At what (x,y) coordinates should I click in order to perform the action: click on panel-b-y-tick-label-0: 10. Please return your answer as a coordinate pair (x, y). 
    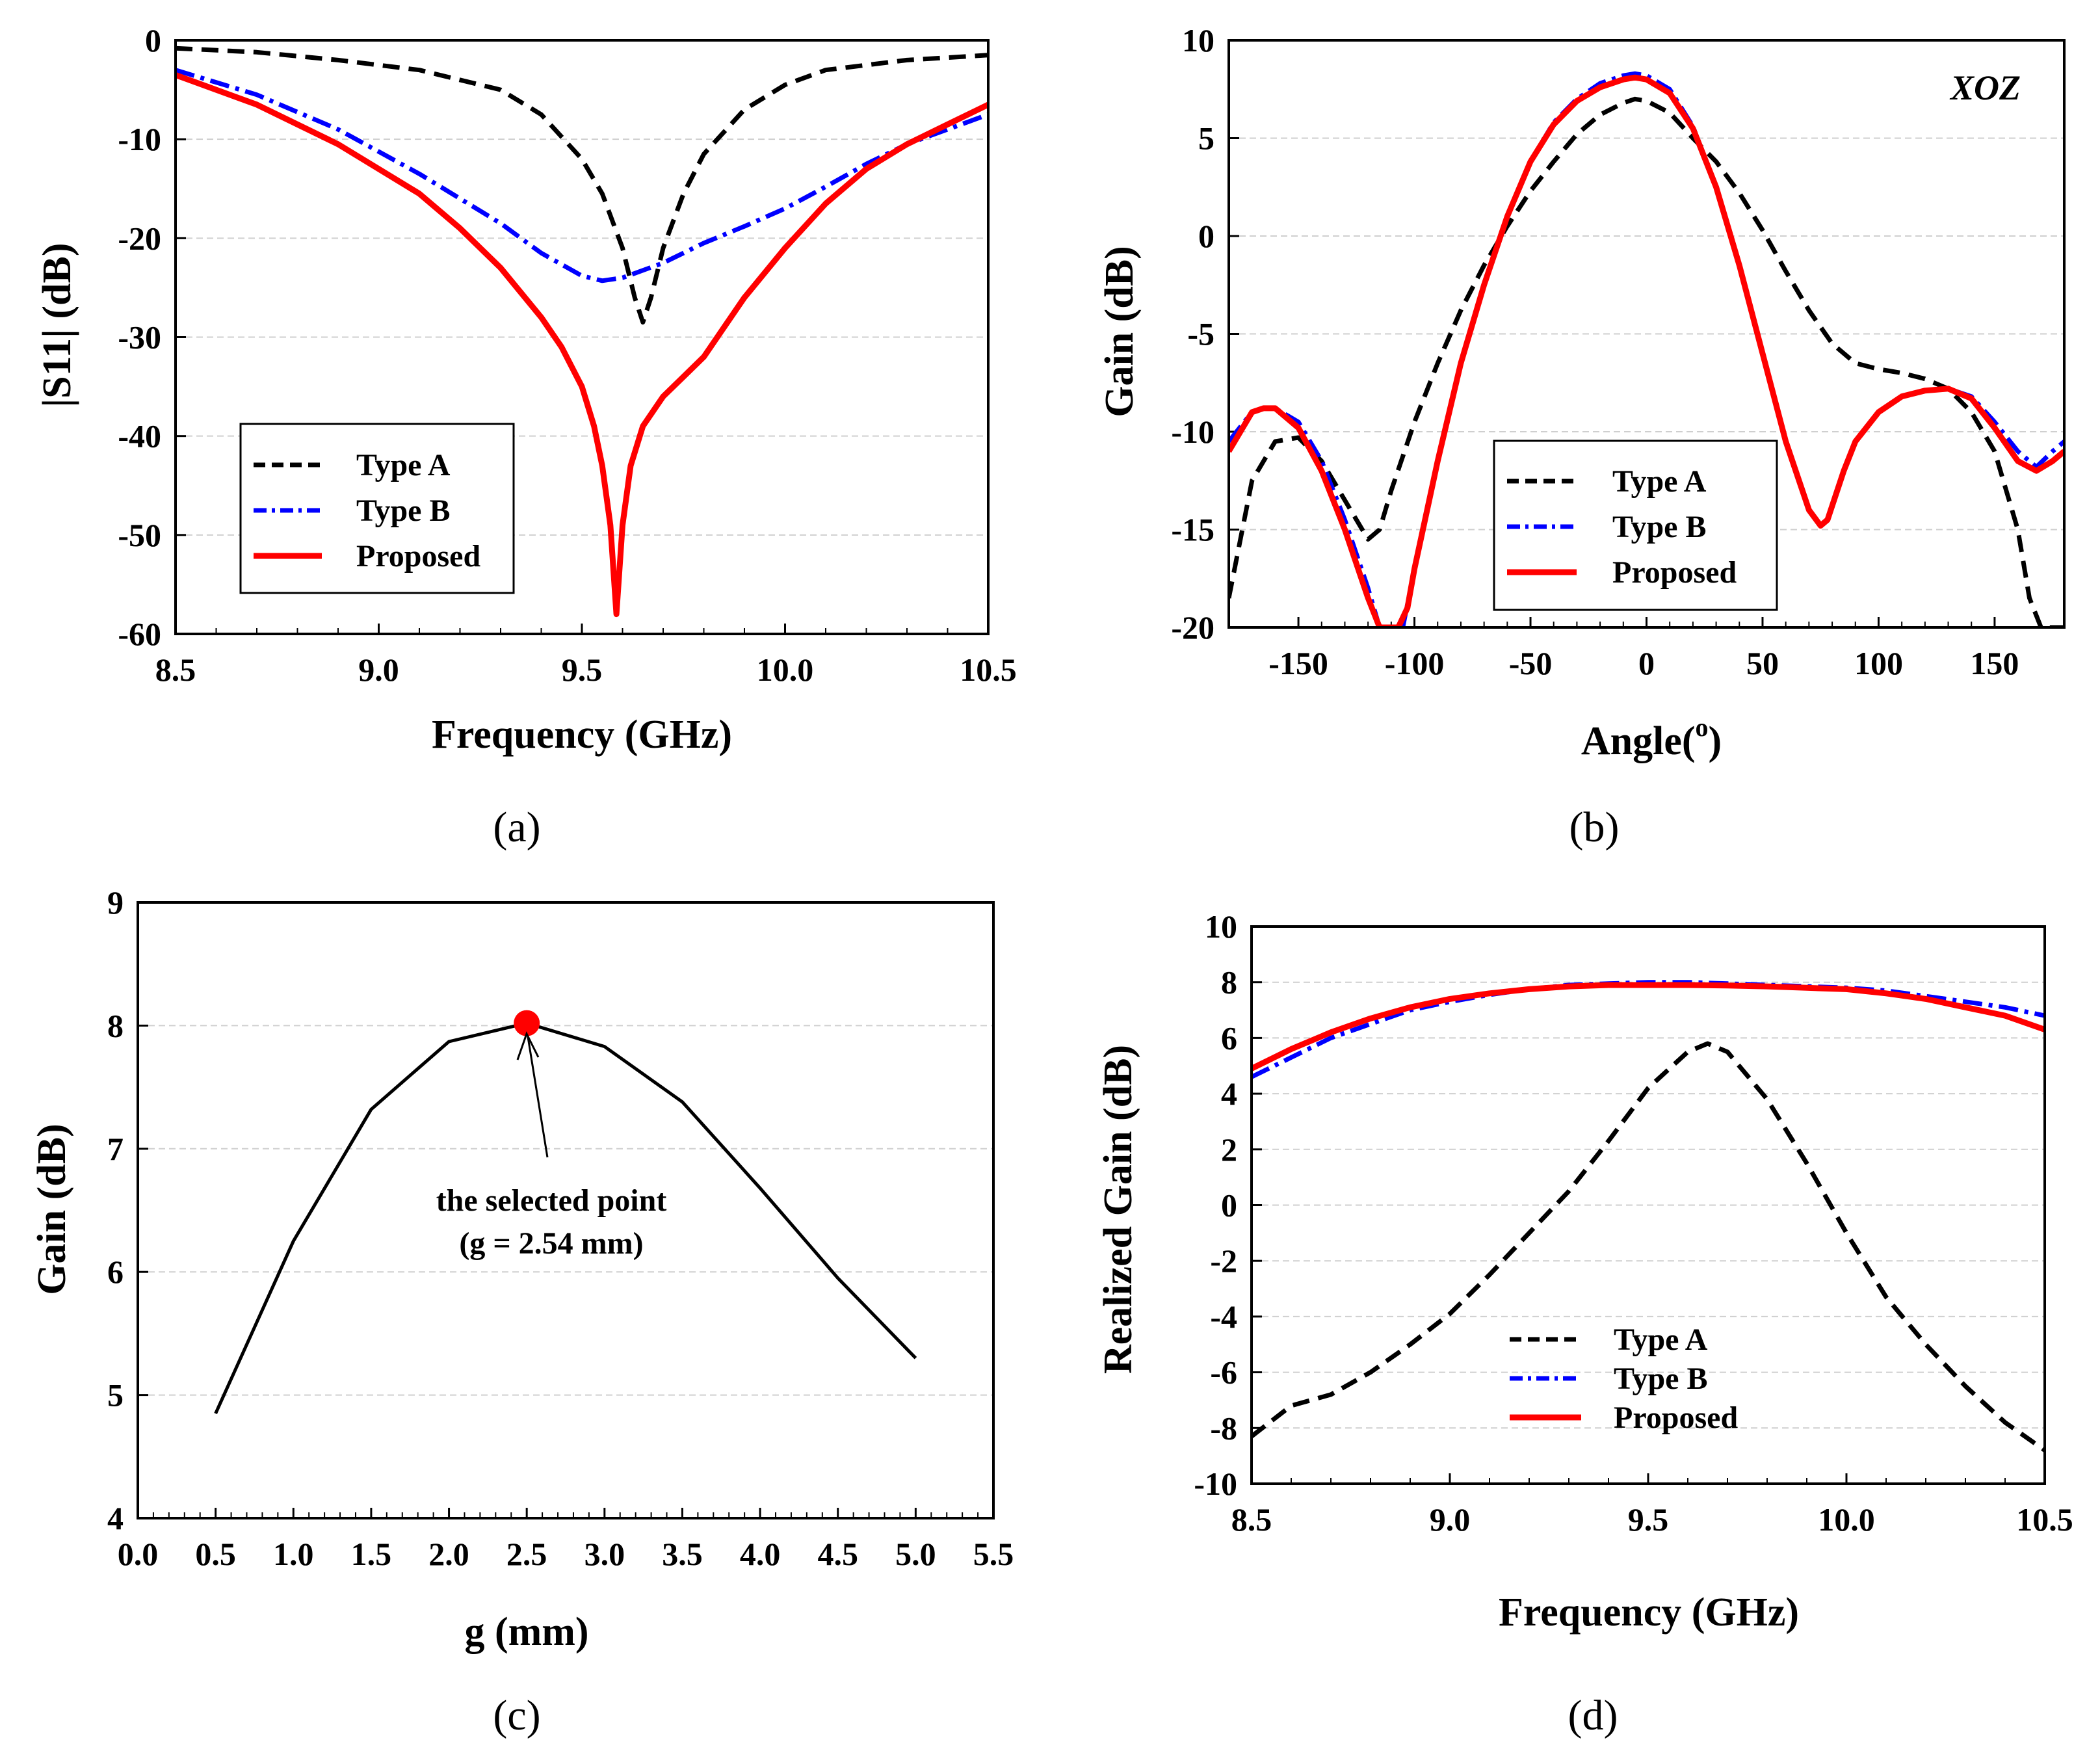
    Looking at the image, I should click on (1198, 40).